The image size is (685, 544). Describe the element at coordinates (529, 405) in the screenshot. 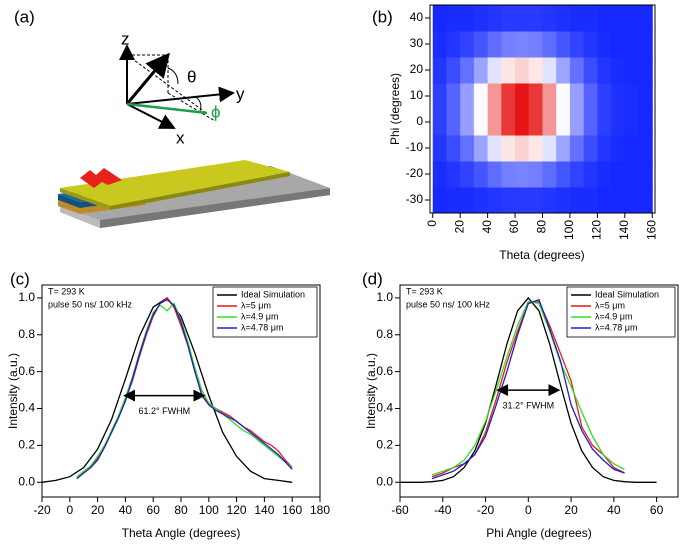

I see `annotation: 31.2° FWHM` at that location.